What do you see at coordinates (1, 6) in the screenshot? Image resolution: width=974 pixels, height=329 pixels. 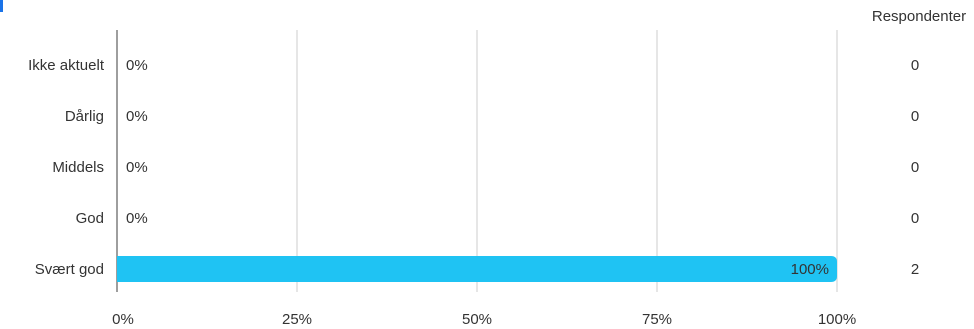 I see `corner-accent` at bounding box center [1, 6].